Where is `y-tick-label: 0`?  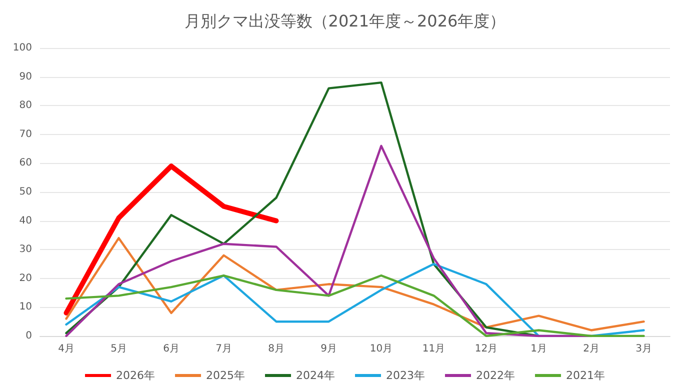
y-tick-label: 0 is located at coordinates (29, 336).